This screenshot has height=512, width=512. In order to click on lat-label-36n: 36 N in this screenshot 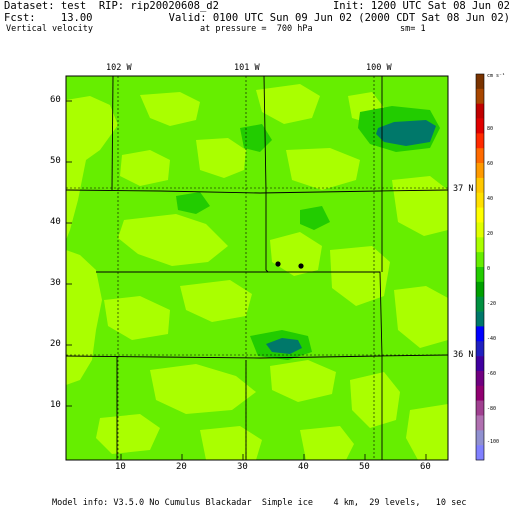, I will do `click(463, 355)`.